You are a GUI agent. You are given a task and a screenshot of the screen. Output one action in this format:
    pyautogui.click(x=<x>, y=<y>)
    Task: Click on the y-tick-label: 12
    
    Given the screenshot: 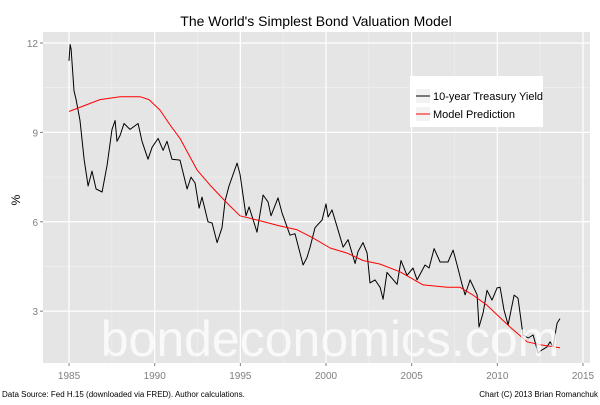 What is the action you would take?
    pyautogui.click(x=33, y=44)
    